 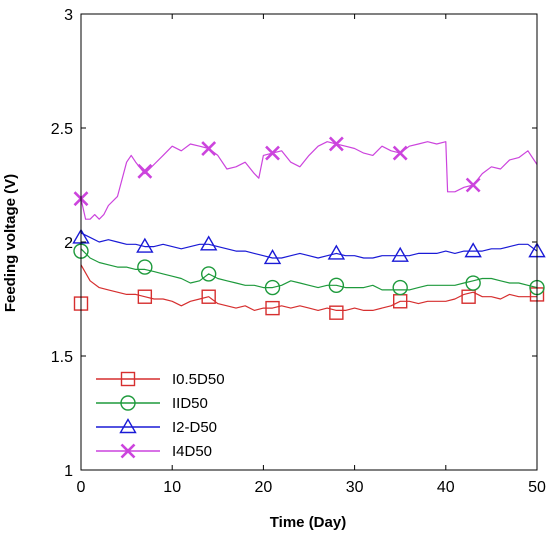 What do you see at coordinates (62, 129) in the screenshot?
I see `y-tick-label: 2.5` at bounding box center [62, 129].